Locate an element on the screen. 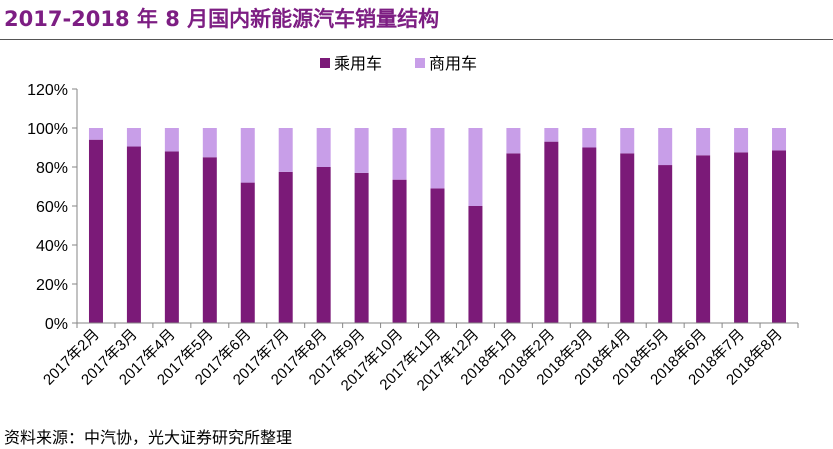  y-tick-label: 80% is located at coordinates (52, 168).